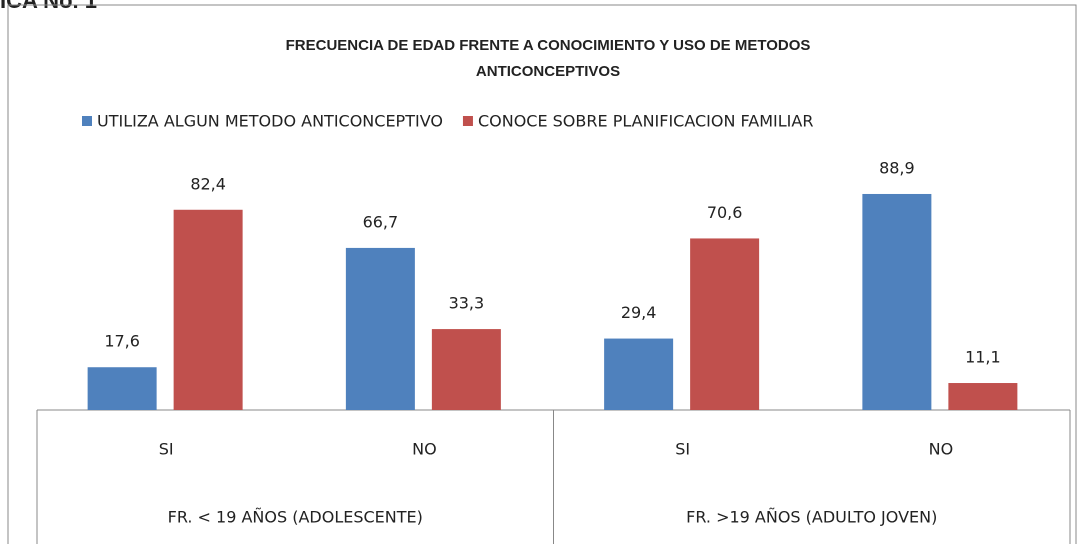 The image size is (1081, 544). Describe the element at coordinates (983, 357) in the screenshot. I see `data-label: 11,1` at that location.